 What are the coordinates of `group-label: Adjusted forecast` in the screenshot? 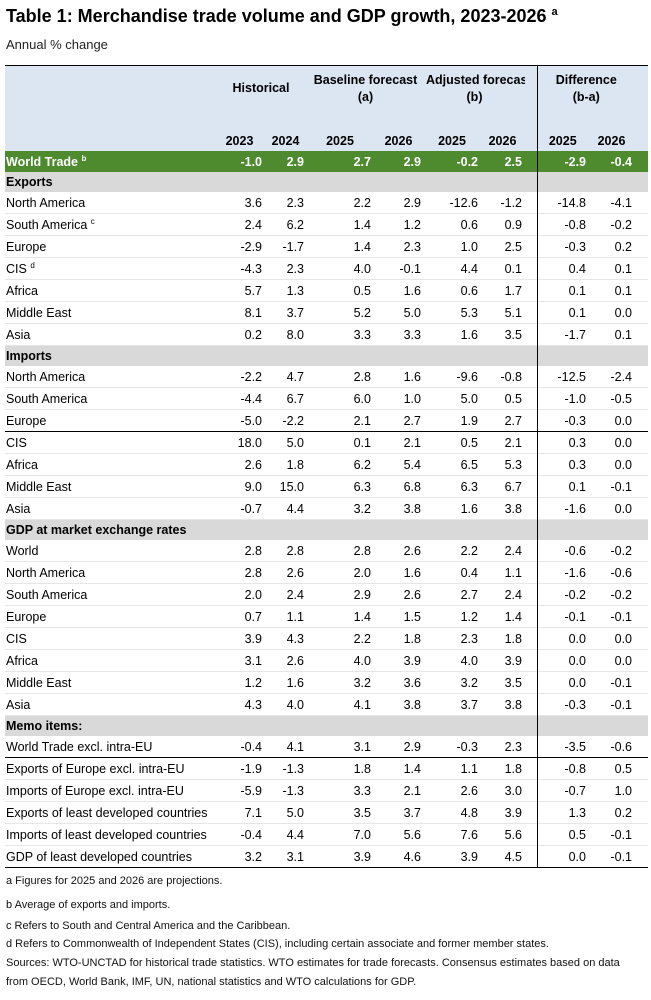 It's located at (475, 80).